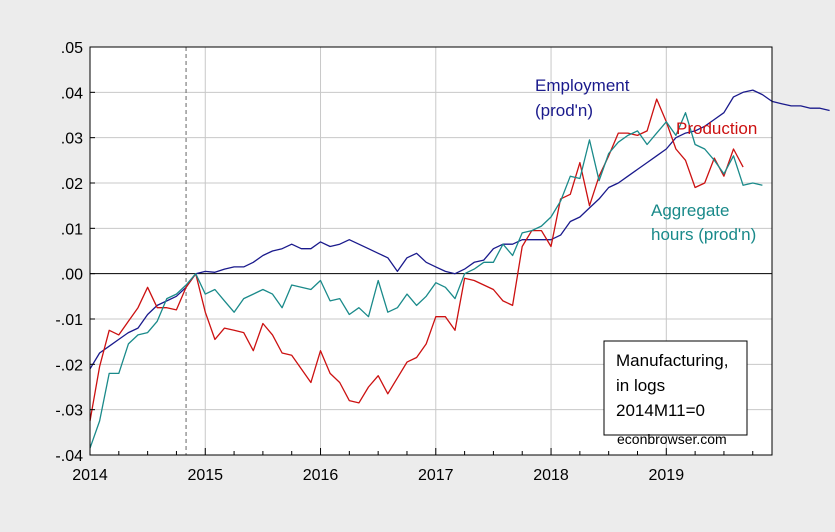 This screenshot has height=532, width=835. What do you see at coordinates (90, 475) in the screenshot?
I see `x-tick-label: 2014` at bounding box center [90, 475].